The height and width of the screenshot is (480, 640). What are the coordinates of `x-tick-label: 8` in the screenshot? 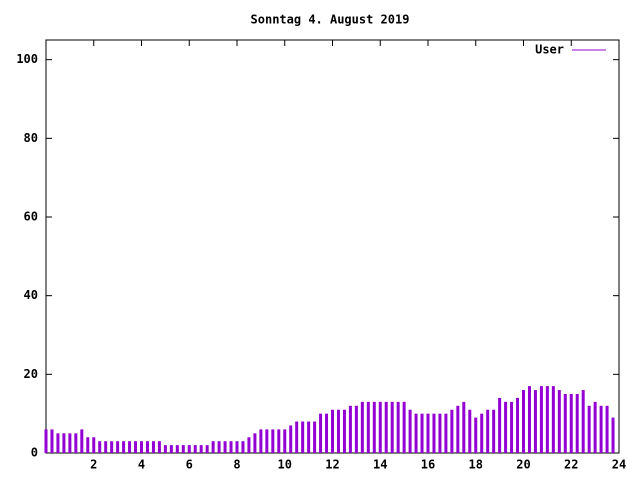 It's located at (236, 465).